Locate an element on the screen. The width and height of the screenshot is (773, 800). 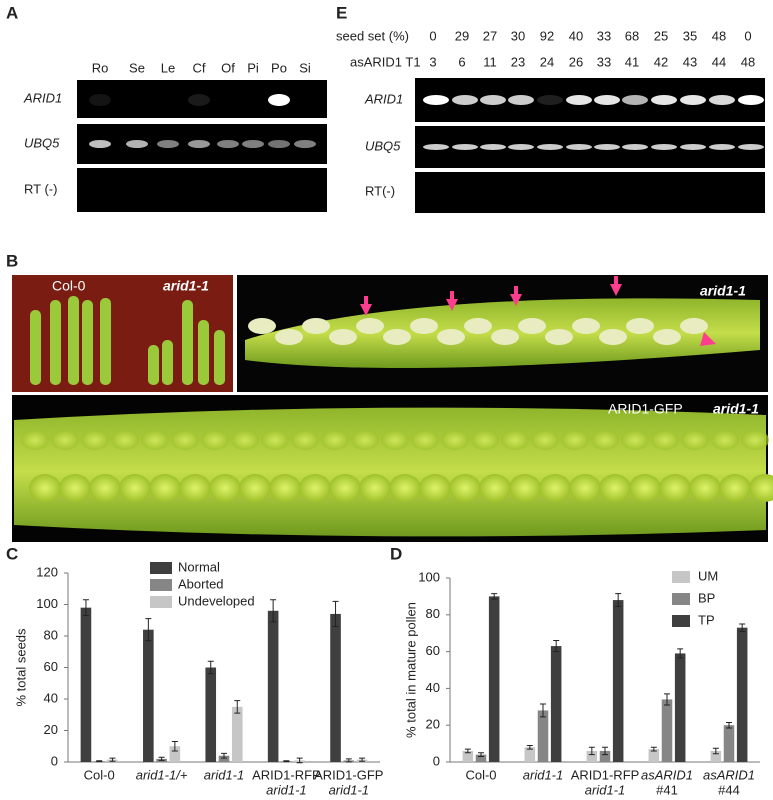
header-value: 48 is located at coordinates (719, 35).